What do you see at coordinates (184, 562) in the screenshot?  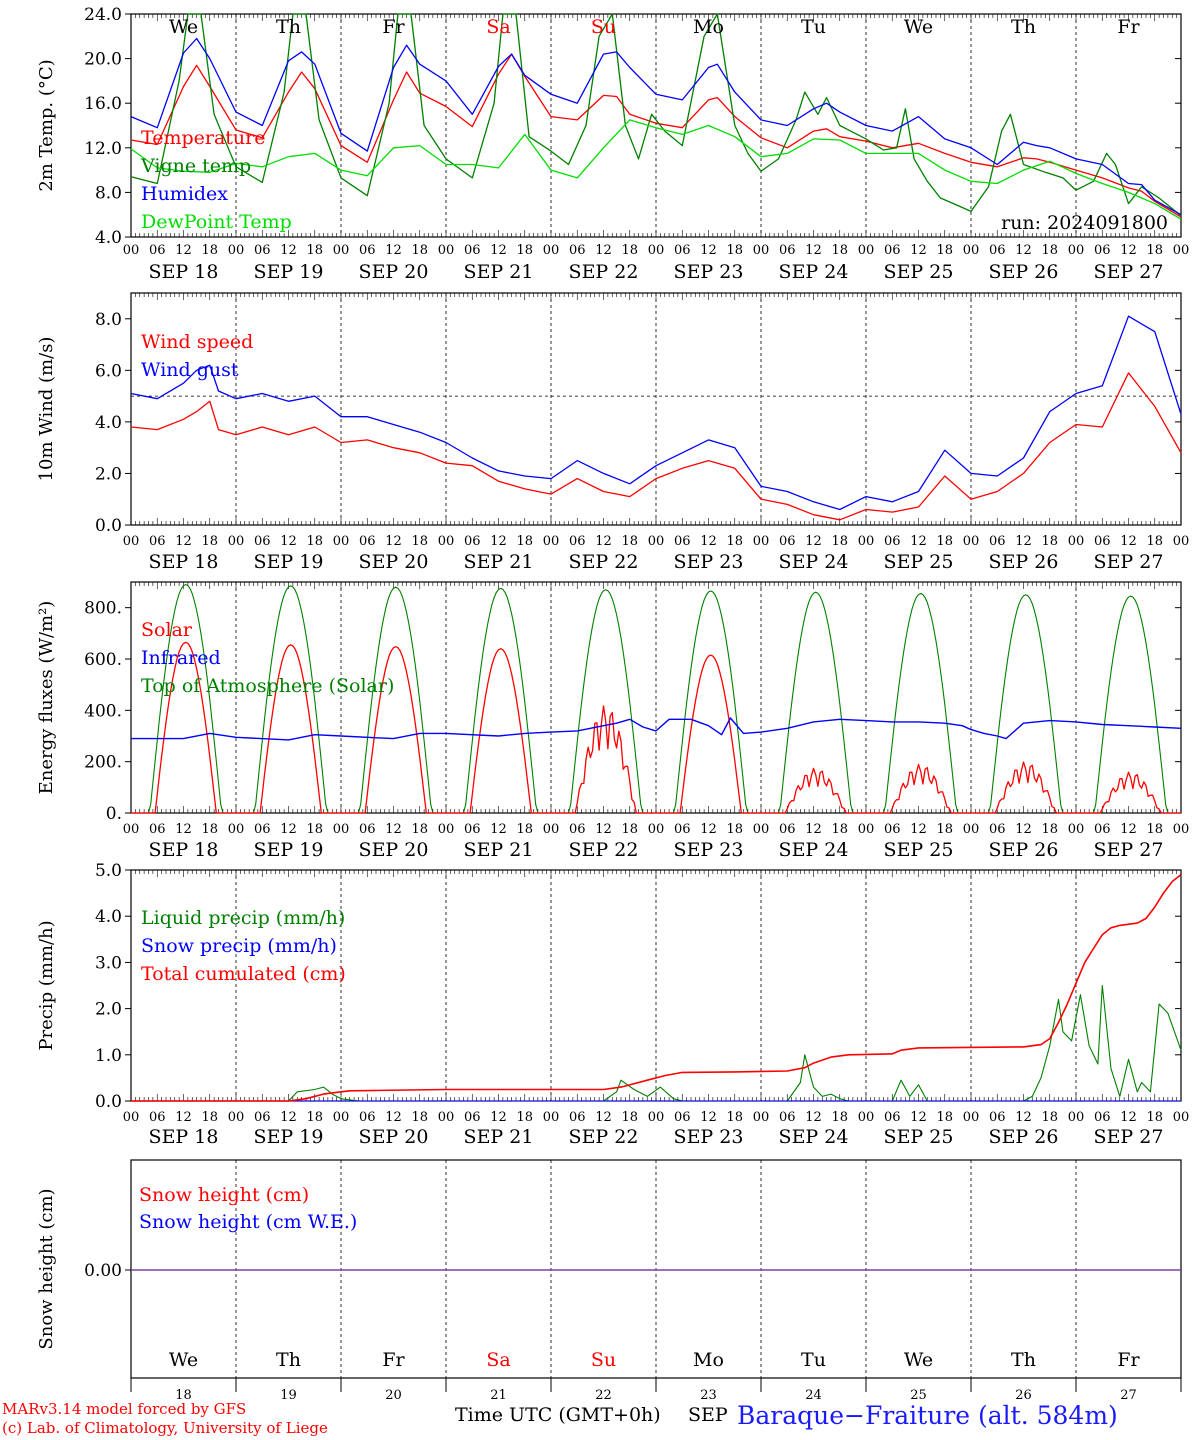 I see `date-label: SEP 18` at bounding box center [184, 562].